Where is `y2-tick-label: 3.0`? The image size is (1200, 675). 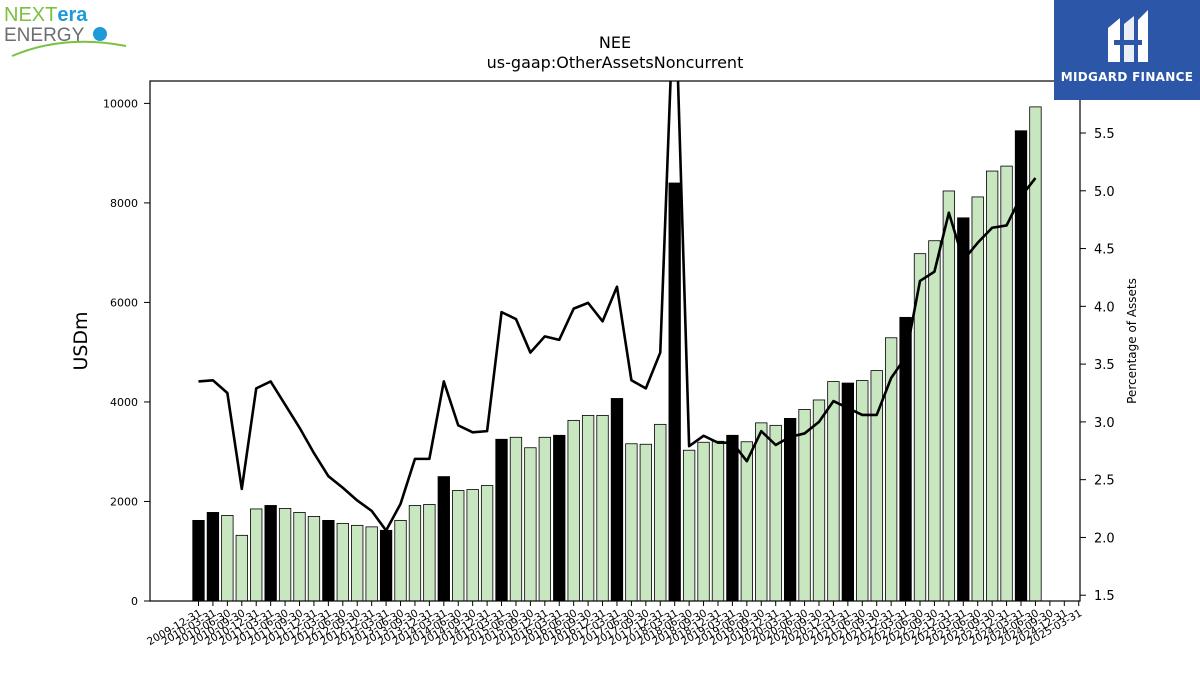 y2-tick-label: 3.0 is located at coordinates (1104, 423).